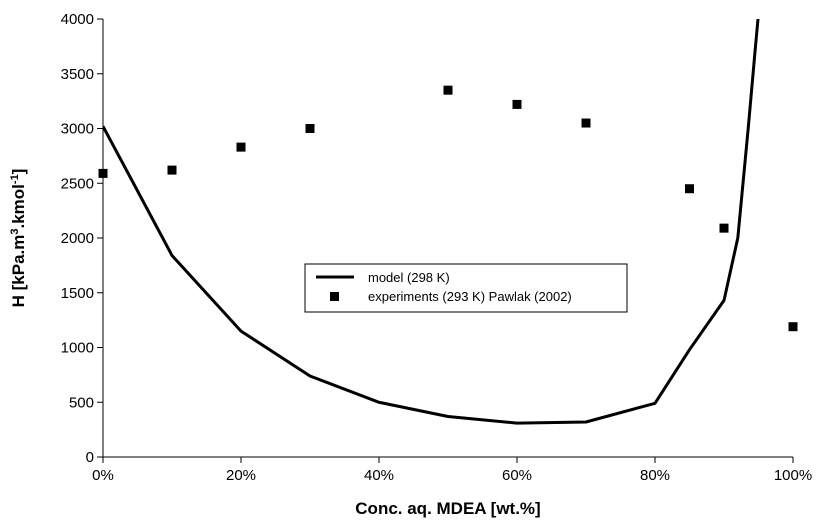 This screenshot has width=818, height=520. What do you see at coordinates (470, 296) in the screenshot?
I see `legend-label-experiments: experiments (293 K) Pawlak (2002)` at bounding box center [470, 296].